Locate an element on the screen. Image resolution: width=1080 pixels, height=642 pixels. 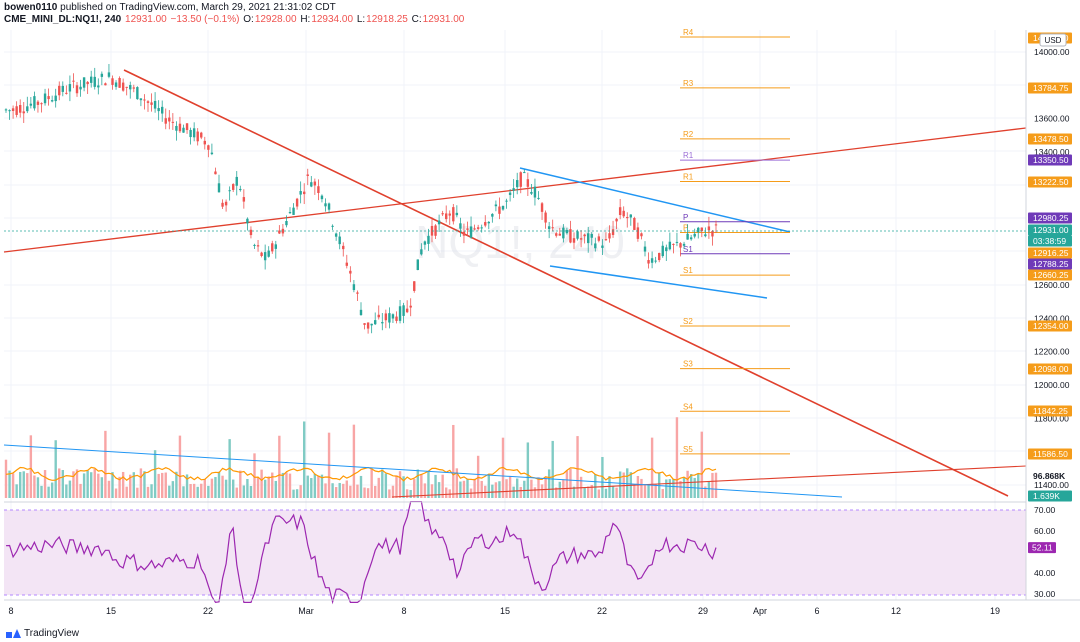
rsi-axis-label: 40.00 is located at coordinates (1045, 573).